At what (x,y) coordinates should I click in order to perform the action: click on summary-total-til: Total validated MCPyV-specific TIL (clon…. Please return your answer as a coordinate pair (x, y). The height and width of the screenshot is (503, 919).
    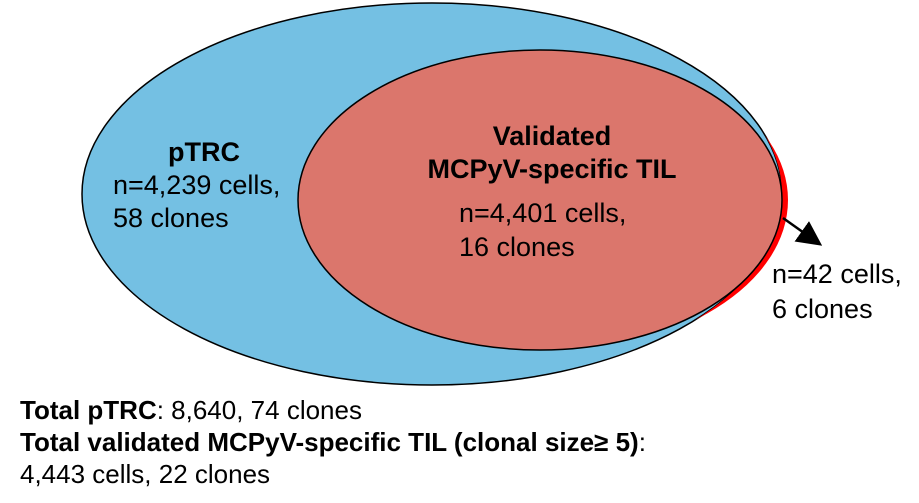
    Looking at the image, I should click on (333, 442).